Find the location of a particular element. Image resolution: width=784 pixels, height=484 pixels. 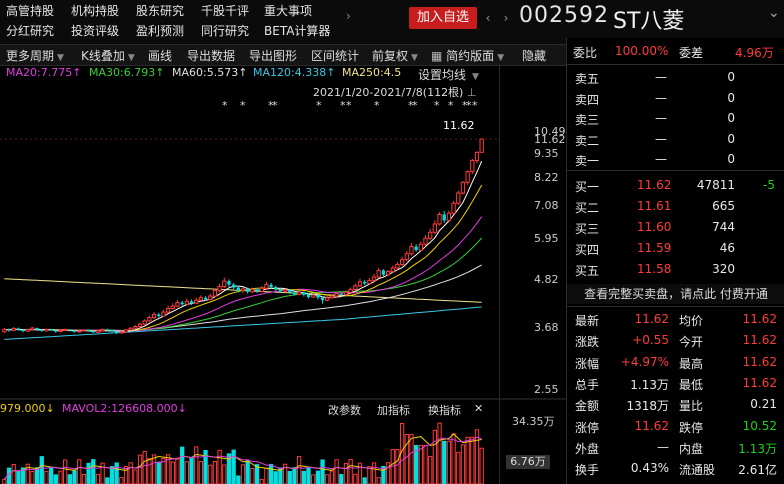

switch-indicator-button: 换指标 is located at coordinates (444, 410).